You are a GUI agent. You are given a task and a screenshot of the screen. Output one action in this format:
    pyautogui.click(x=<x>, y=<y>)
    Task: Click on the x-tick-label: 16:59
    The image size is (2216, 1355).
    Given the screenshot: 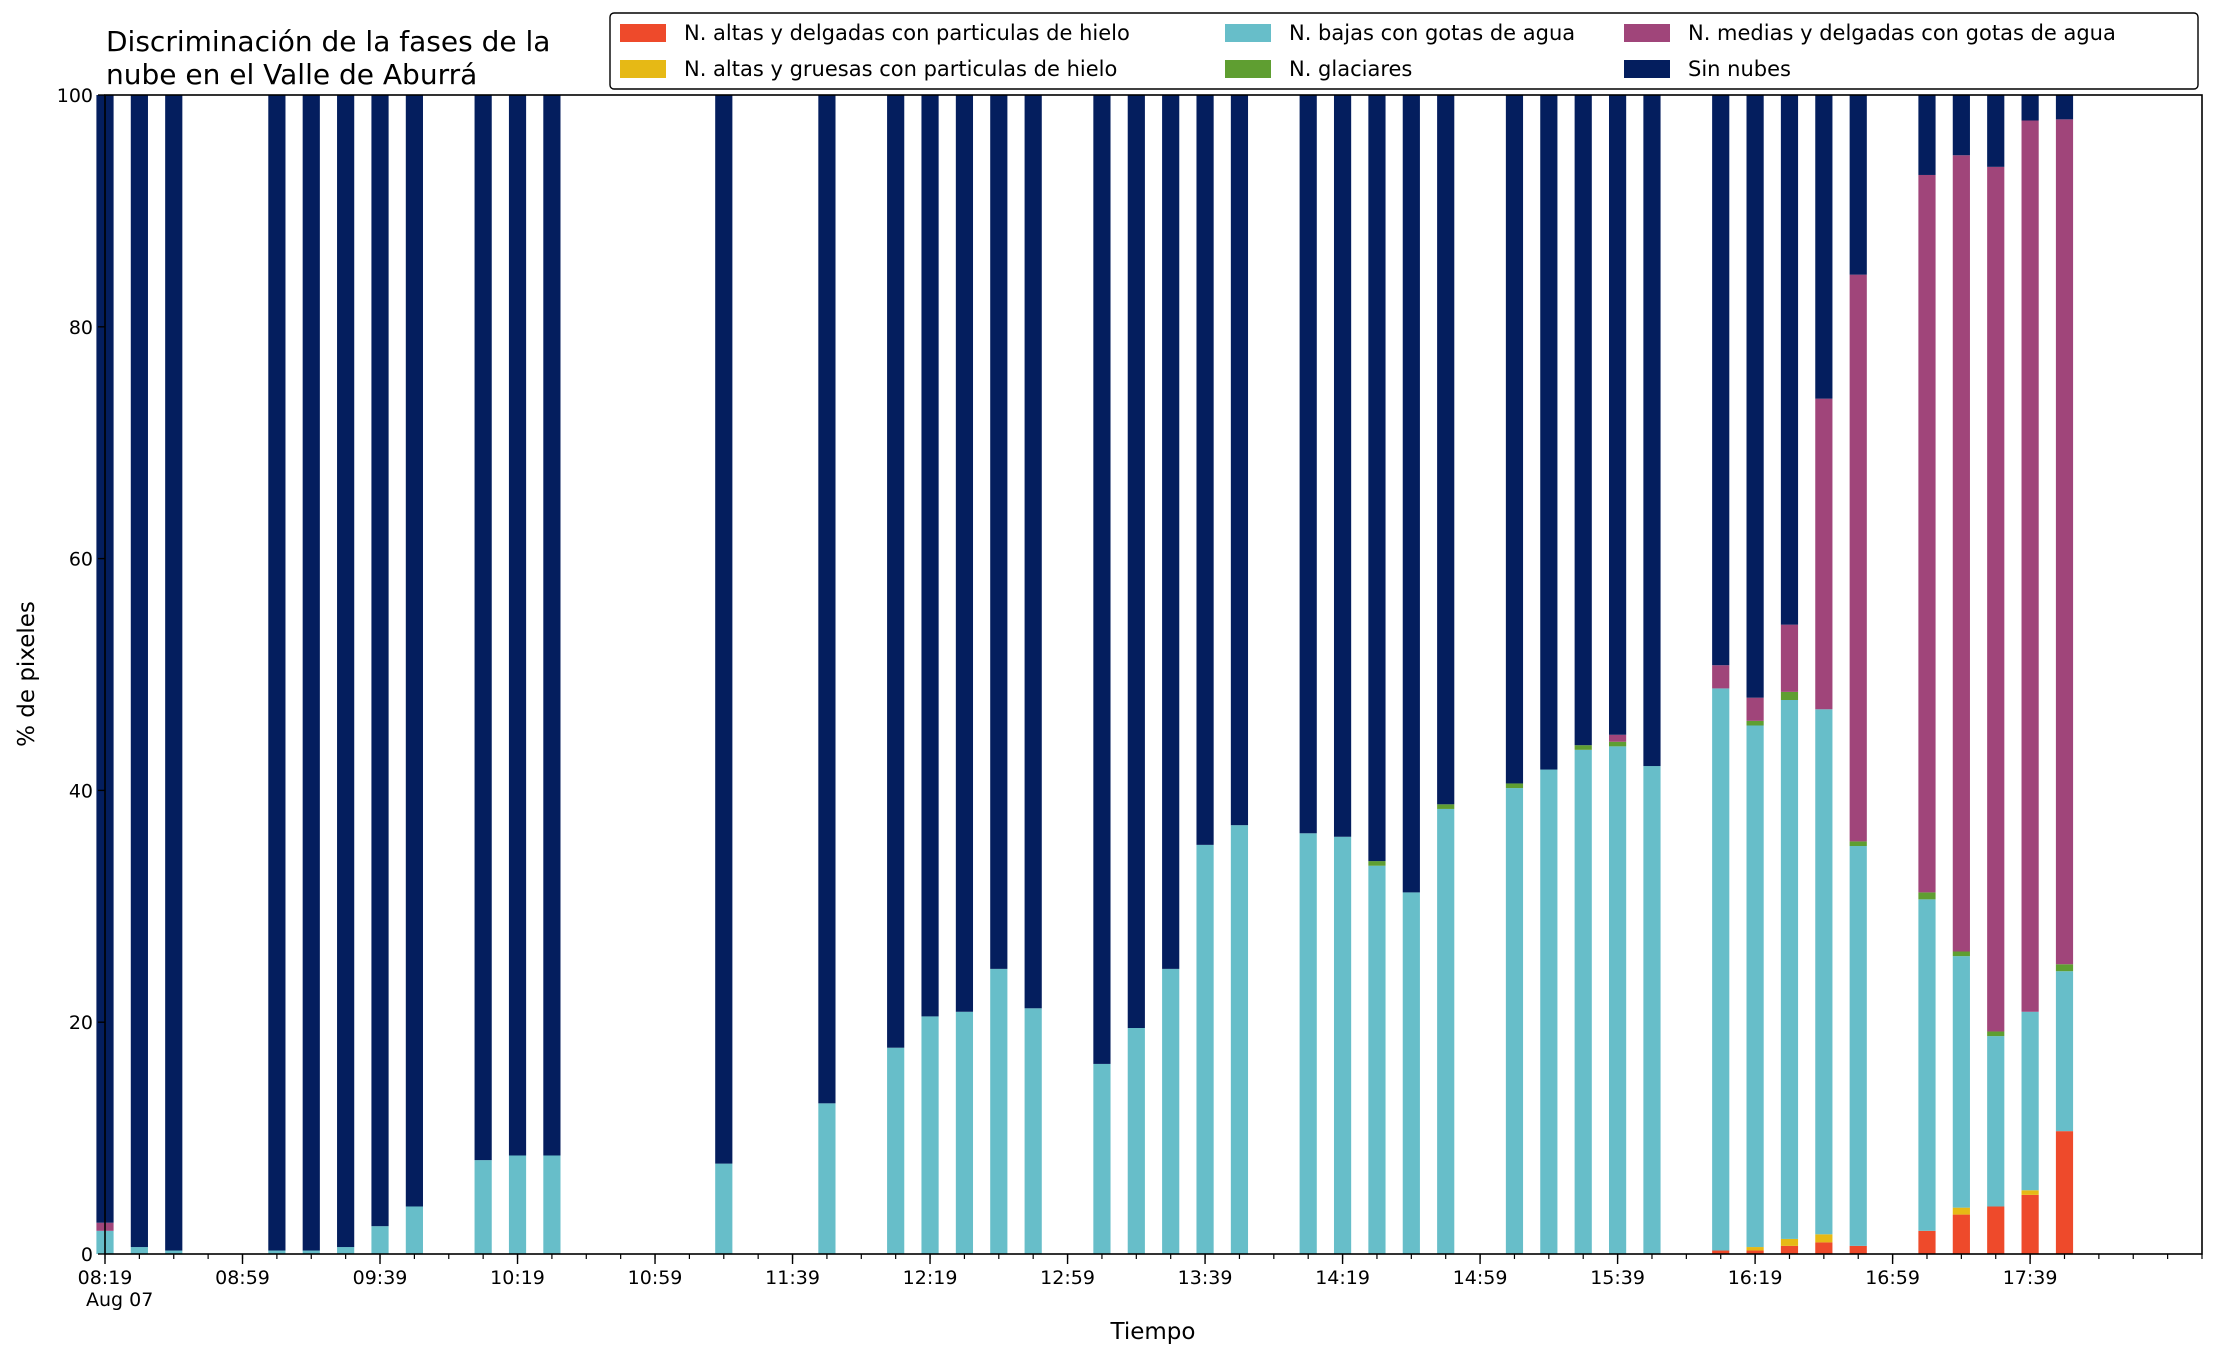 What is the action you would take?
    pyautogui.click(x=1892, y=1278)
    